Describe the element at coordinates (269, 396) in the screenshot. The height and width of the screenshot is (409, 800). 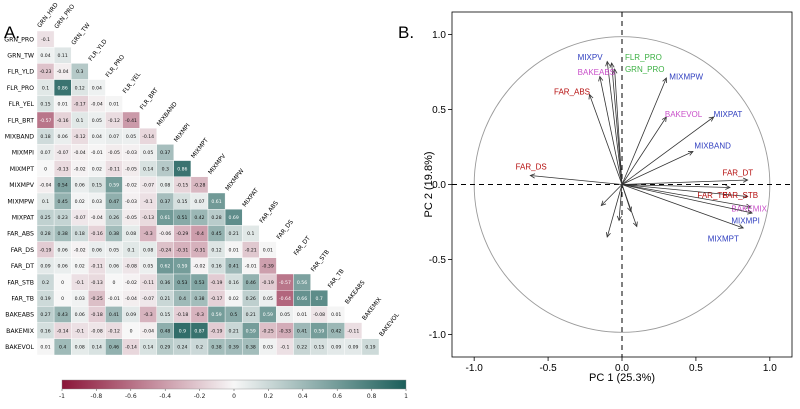
I see `colorbar-tick-label: 0.2` at that location.